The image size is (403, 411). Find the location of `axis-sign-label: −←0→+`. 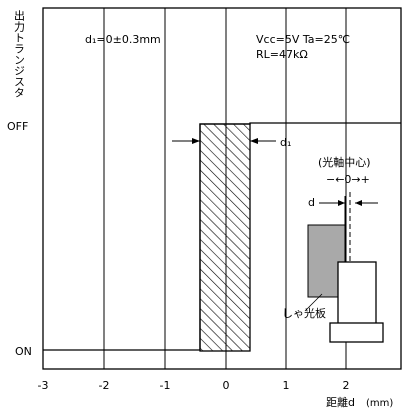

axis-sign-label: −←0→+ is located at coordinates (348, 179).